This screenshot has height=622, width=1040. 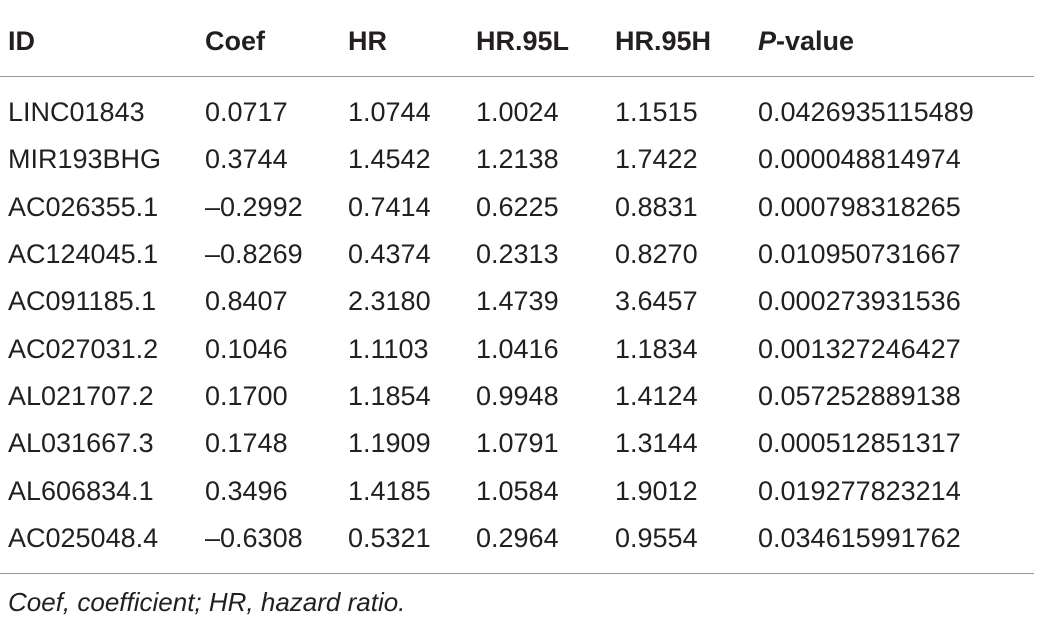 What do you see at coordinates (523, 41) in the screenshot?
I see `header-hr95l: HR.95L` at bounding box center [523, 41].